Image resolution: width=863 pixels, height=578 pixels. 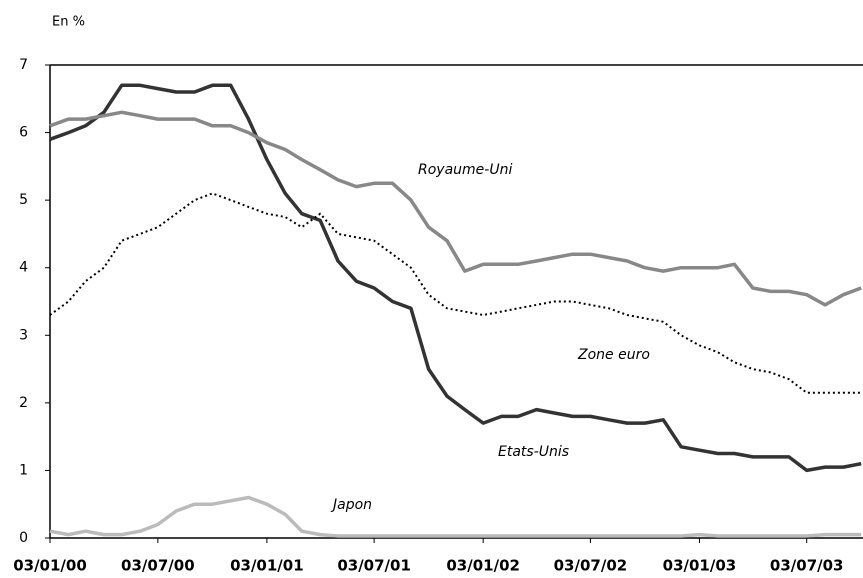 I want to click on x-tick-label: 03/07/01, so click(x=374, y=566).